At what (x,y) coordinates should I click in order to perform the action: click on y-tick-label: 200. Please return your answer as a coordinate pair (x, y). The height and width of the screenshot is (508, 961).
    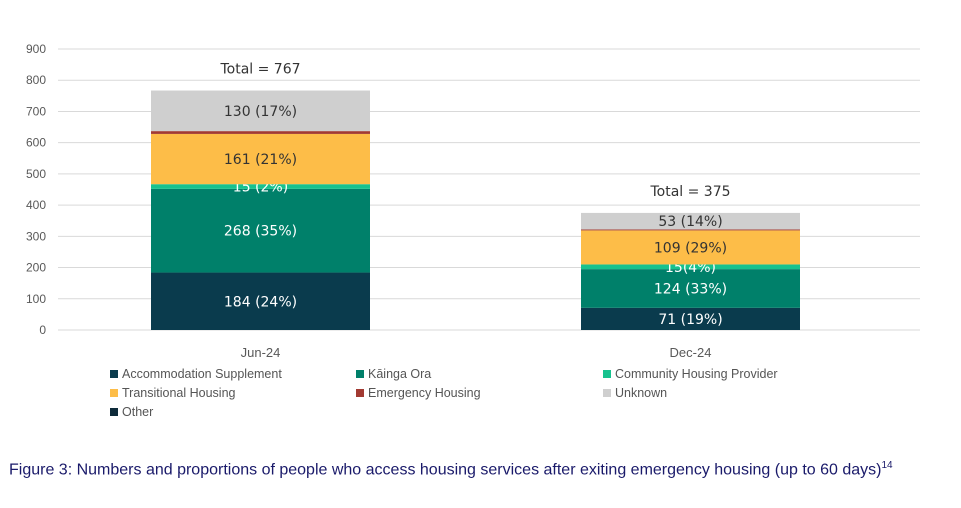
    Looking at the image, I should click on (36, 268).